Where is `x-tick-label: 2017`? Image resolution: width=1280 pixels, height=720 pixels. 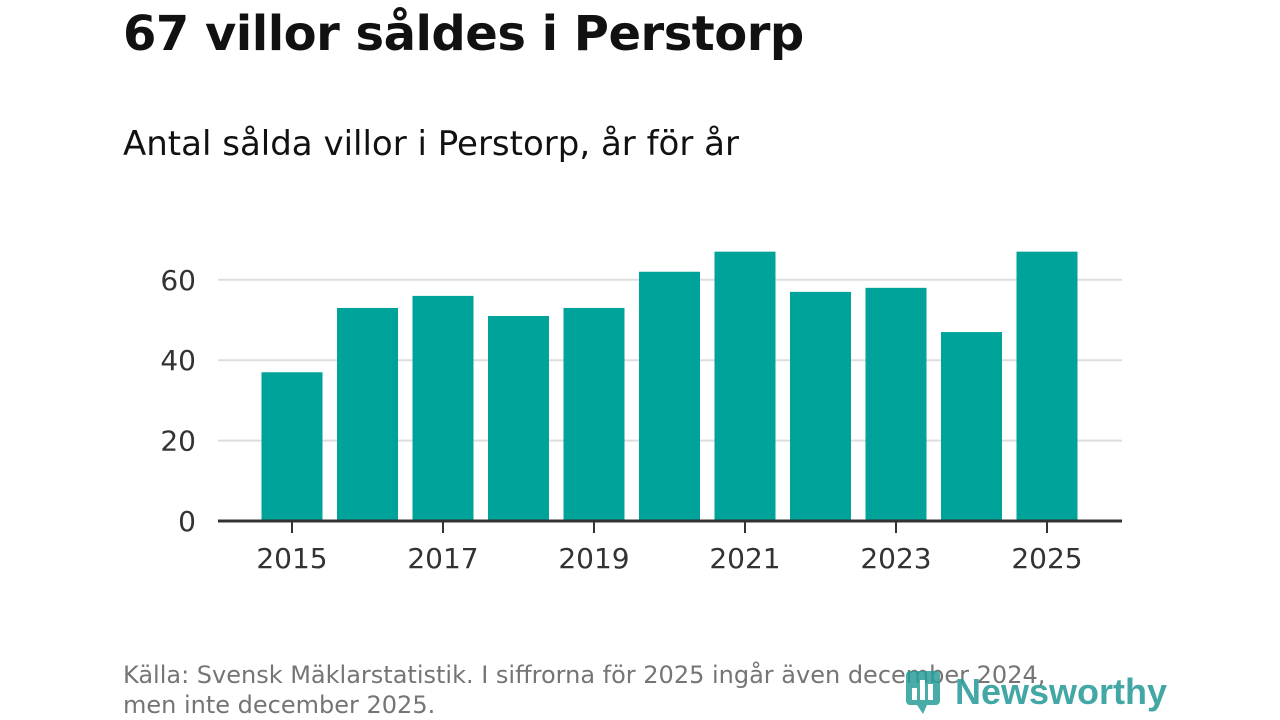 x-tick-label: 2017 is located at coordinates (442, 558).